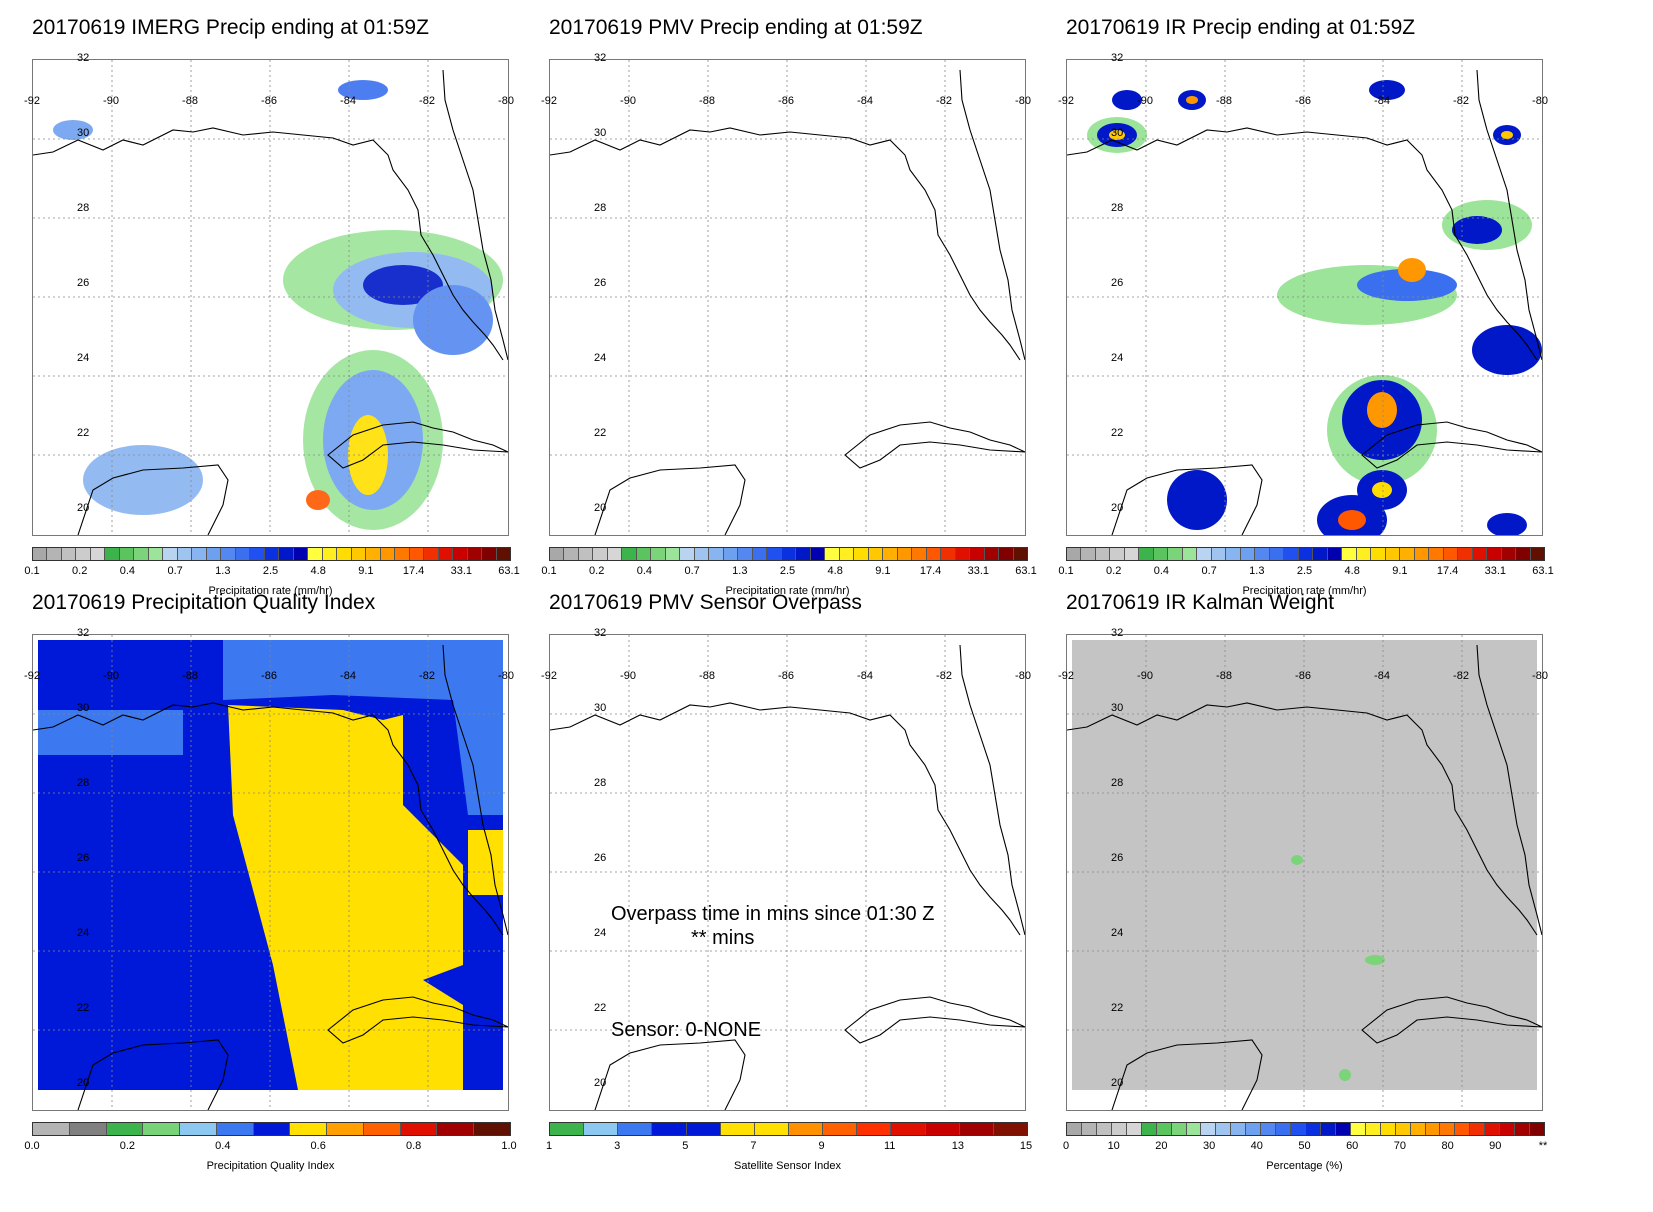  I want to click on colorbar-tick-label: 0.1, so click(32, 571).